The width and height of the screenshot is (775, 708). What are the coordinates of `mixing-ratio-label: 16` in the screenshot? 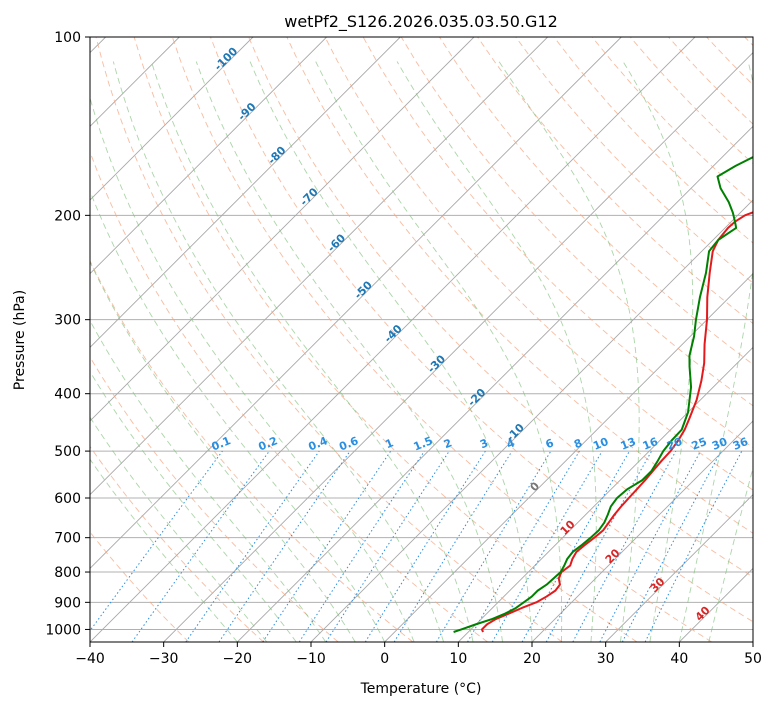 It's located at (650, 444).